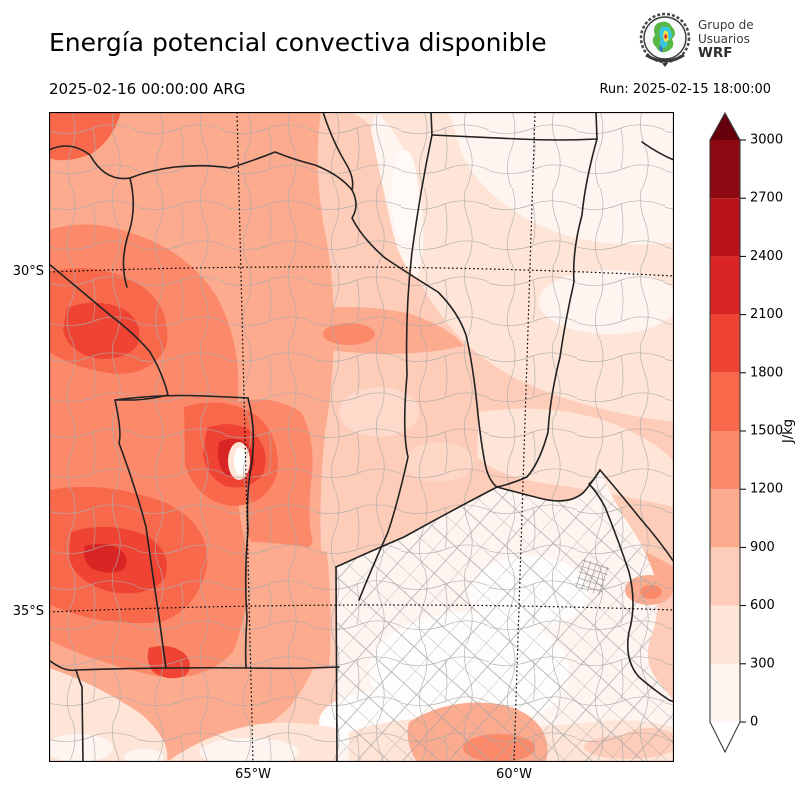 This screenshot has width=800, height=800. What do you see at coordinates (685, 89) in the screenshot?
I see `run-time-label: Run: 2025-02-15 18:00:00` at bounding box center [685, 89].